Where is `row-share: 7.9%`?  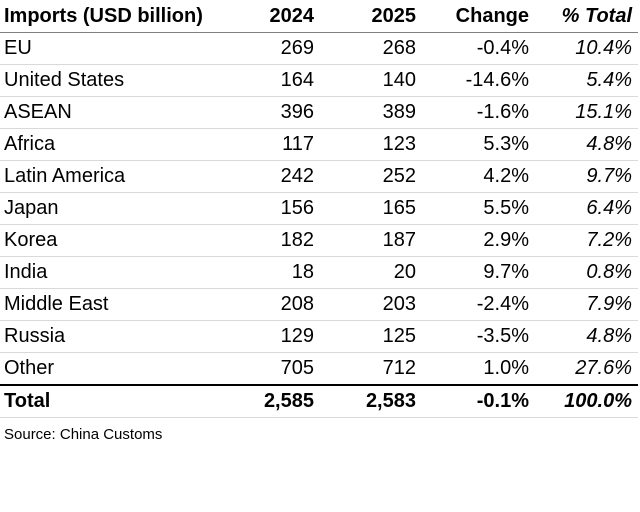 row-share: 7.9% is located at coordinates (586, 304).